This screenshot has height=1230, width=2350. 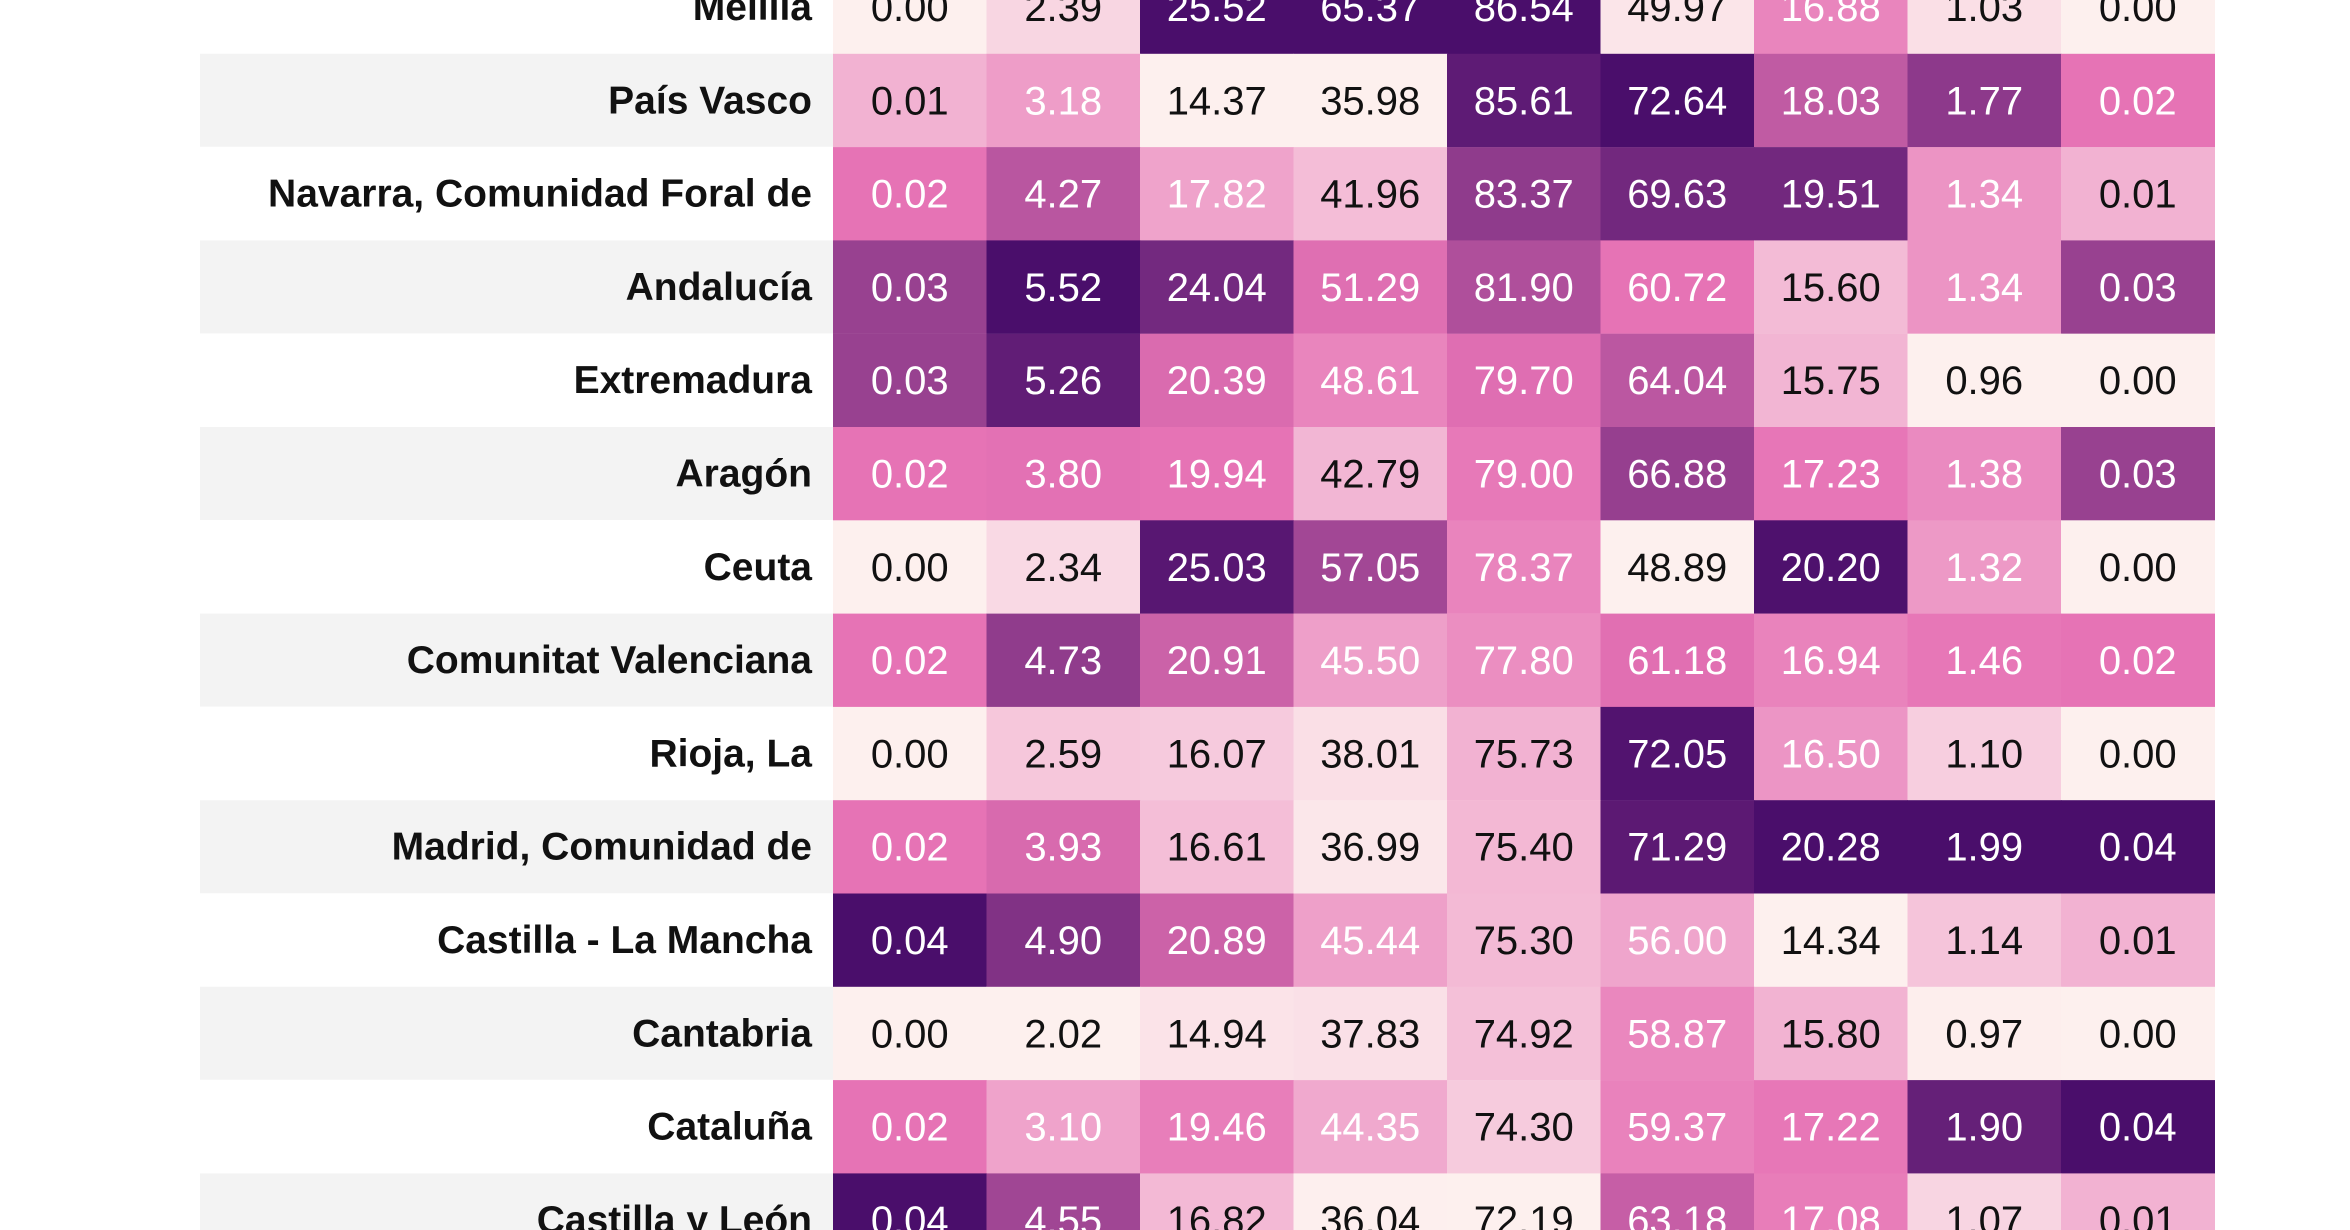 I want to click on cell-value-label: 1.90, so click(x=1984, y=1128).